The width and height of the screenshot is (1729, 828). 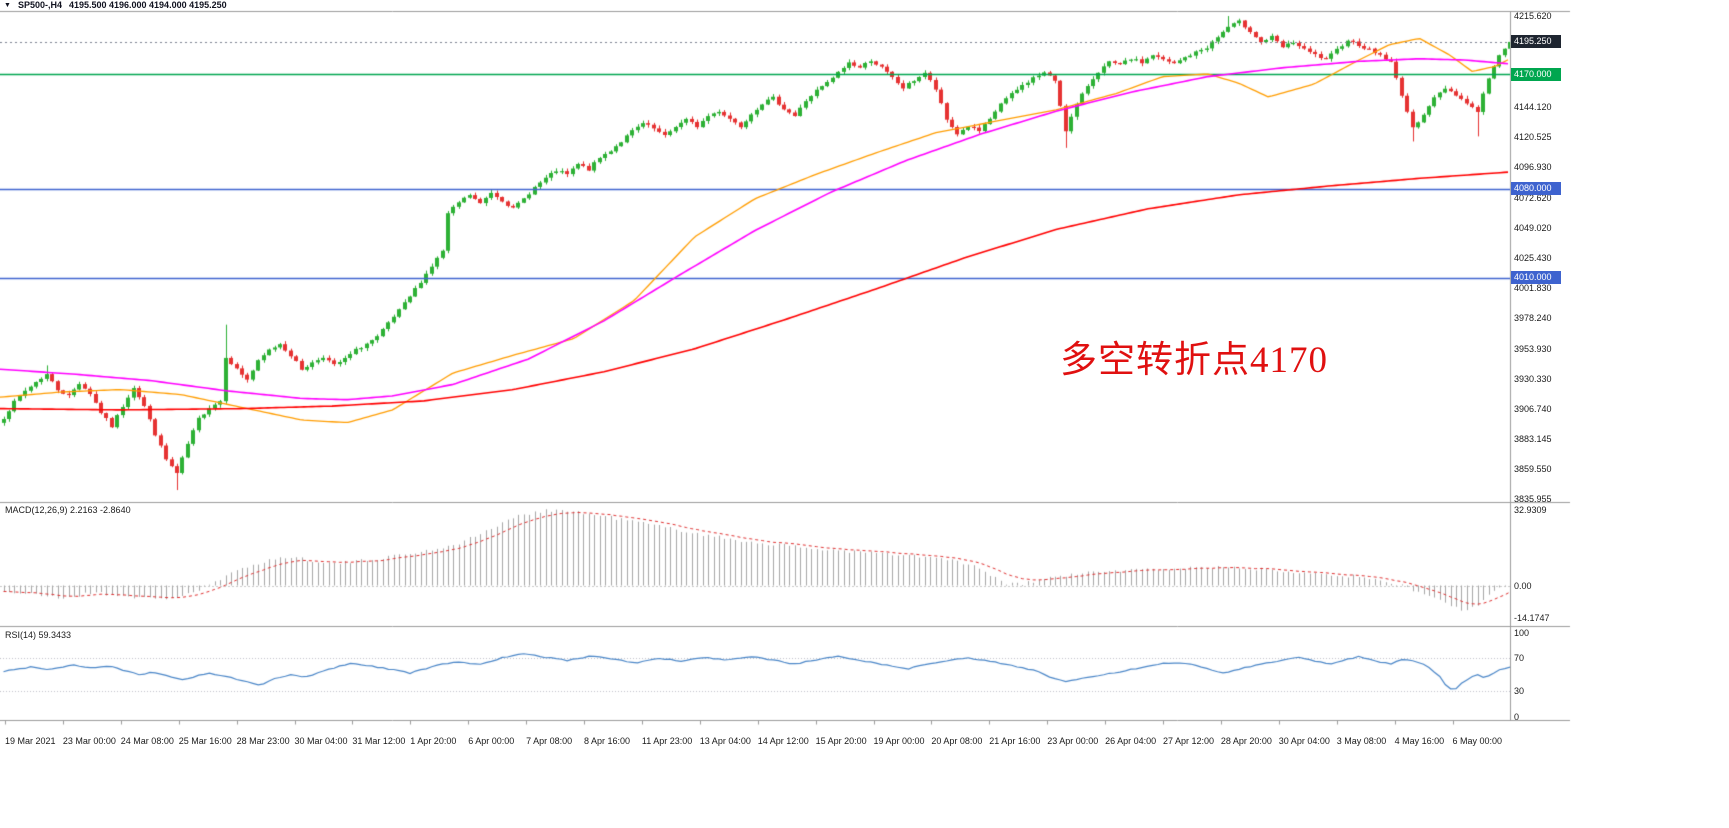 I want to click on rsi-axis-label: 0, so click(x=1517, y=716).